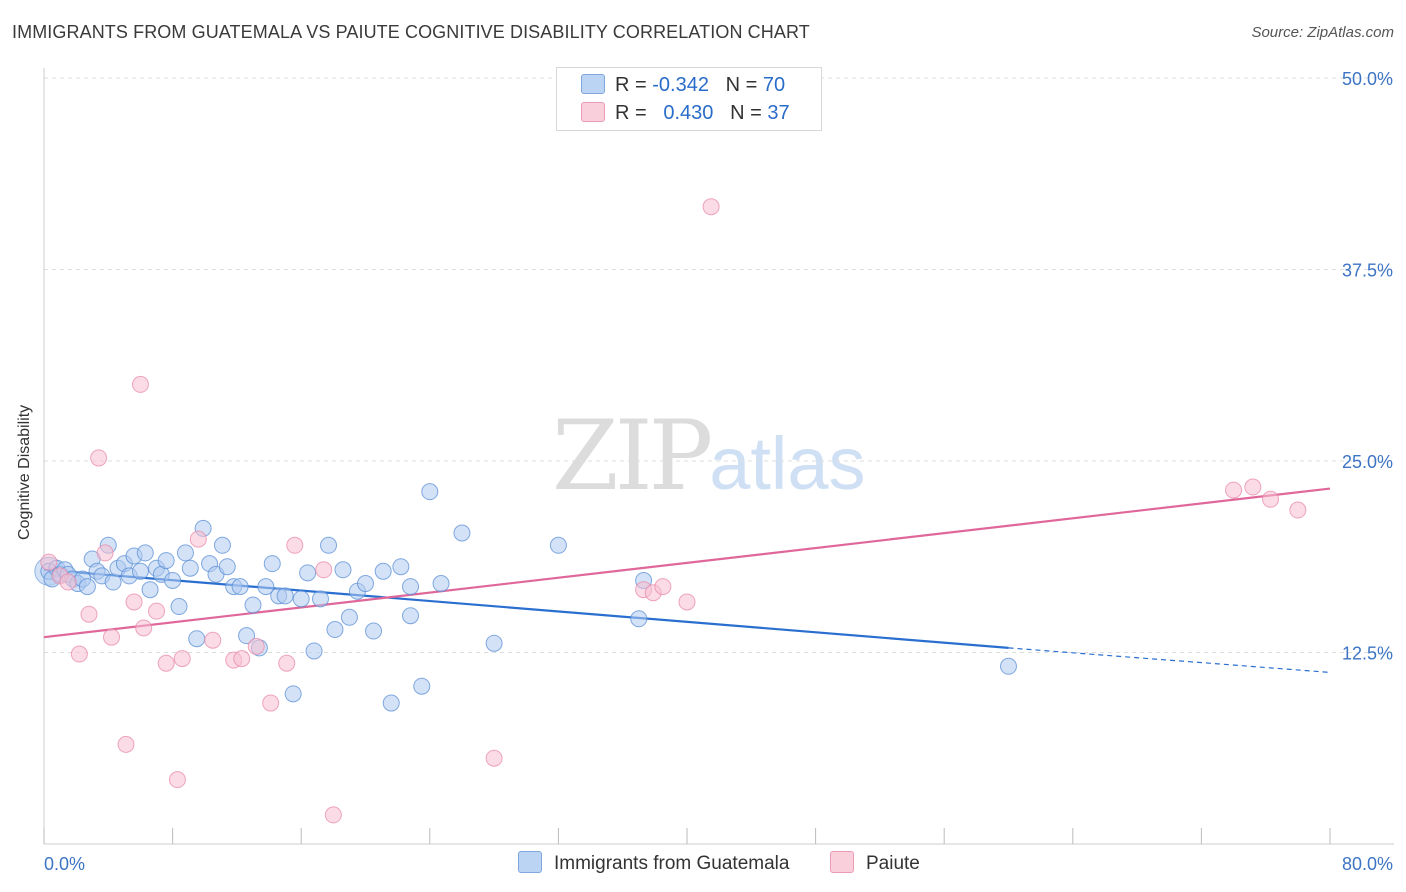 This screenshot has height=892, width=1406. I want to click on legend-r-value: 0.430, so click(688, 113).